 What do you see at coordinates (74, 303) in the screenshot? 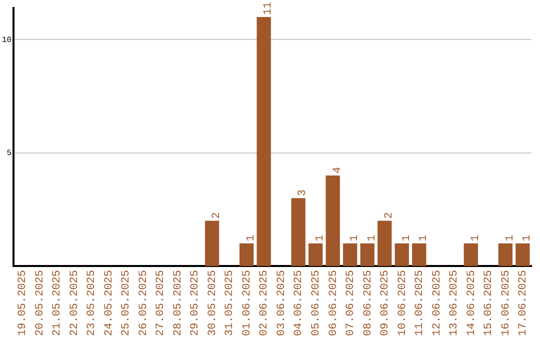
I see `x-tick-label: 22.05.2025` at bounding box center [74, 303].